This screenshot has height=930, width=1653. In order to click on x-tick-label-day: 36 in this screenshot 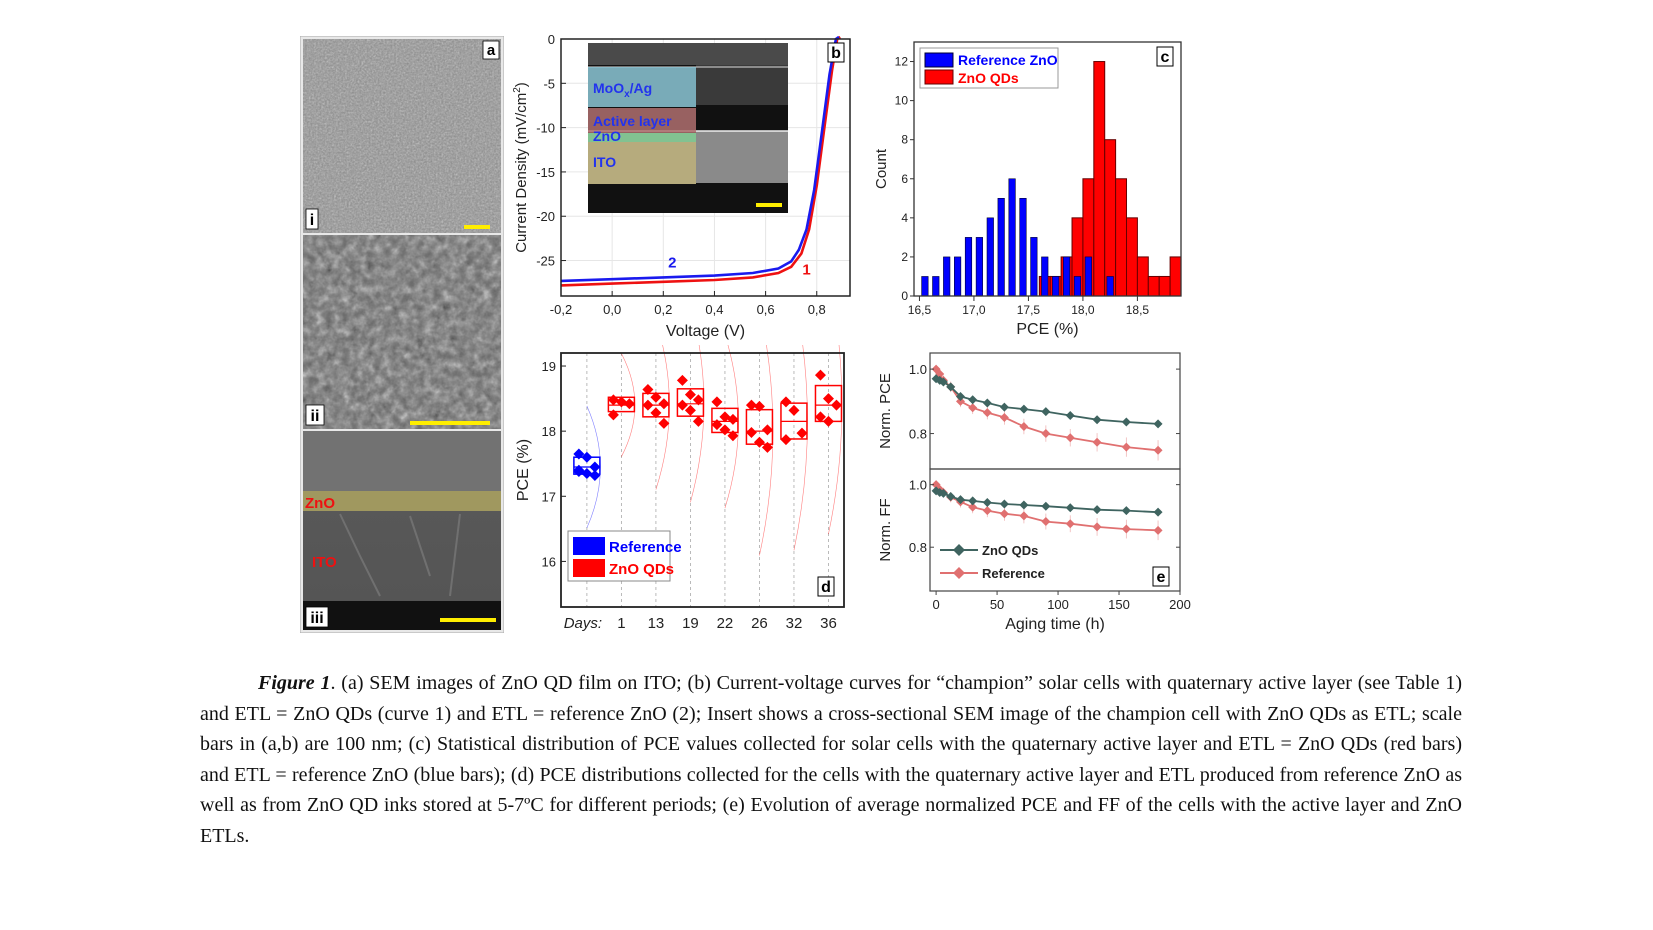, I will do `click(828, 623)`.